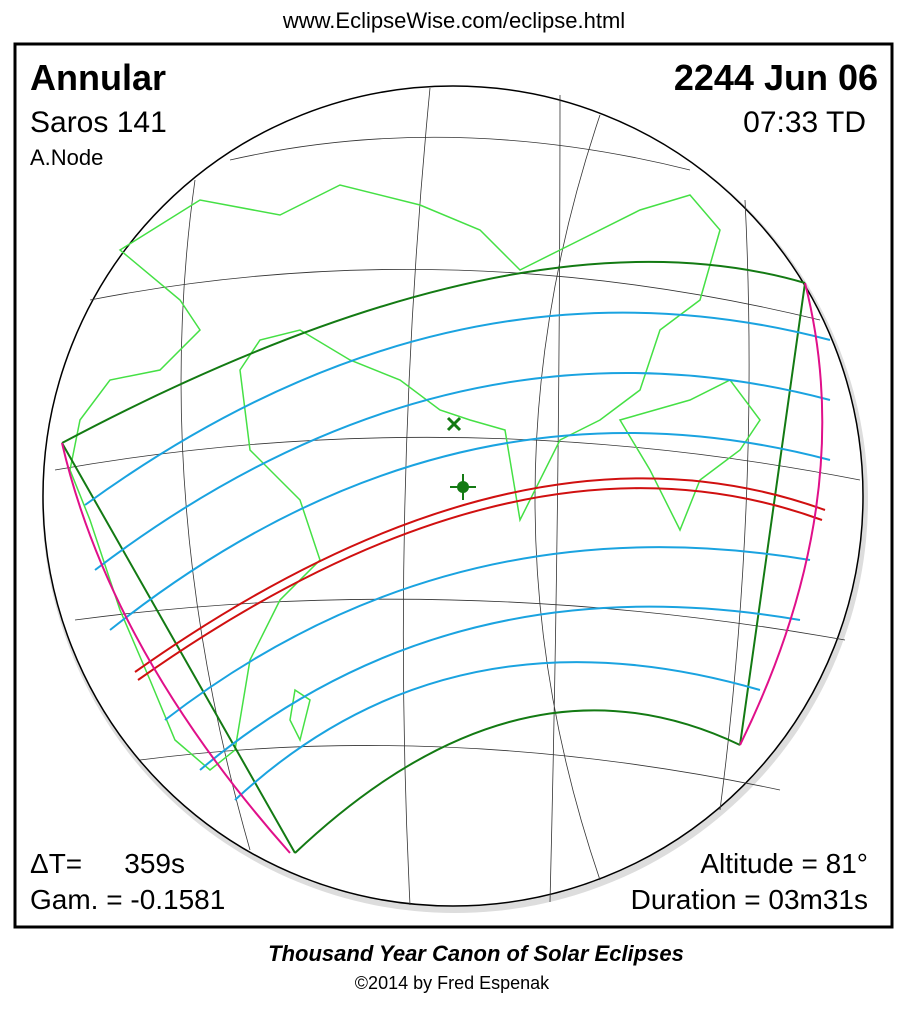  What do you see at coordinates (154, 863) in the screenshot?
I see `delta-t: 359s` at bounding box center [154, 863].